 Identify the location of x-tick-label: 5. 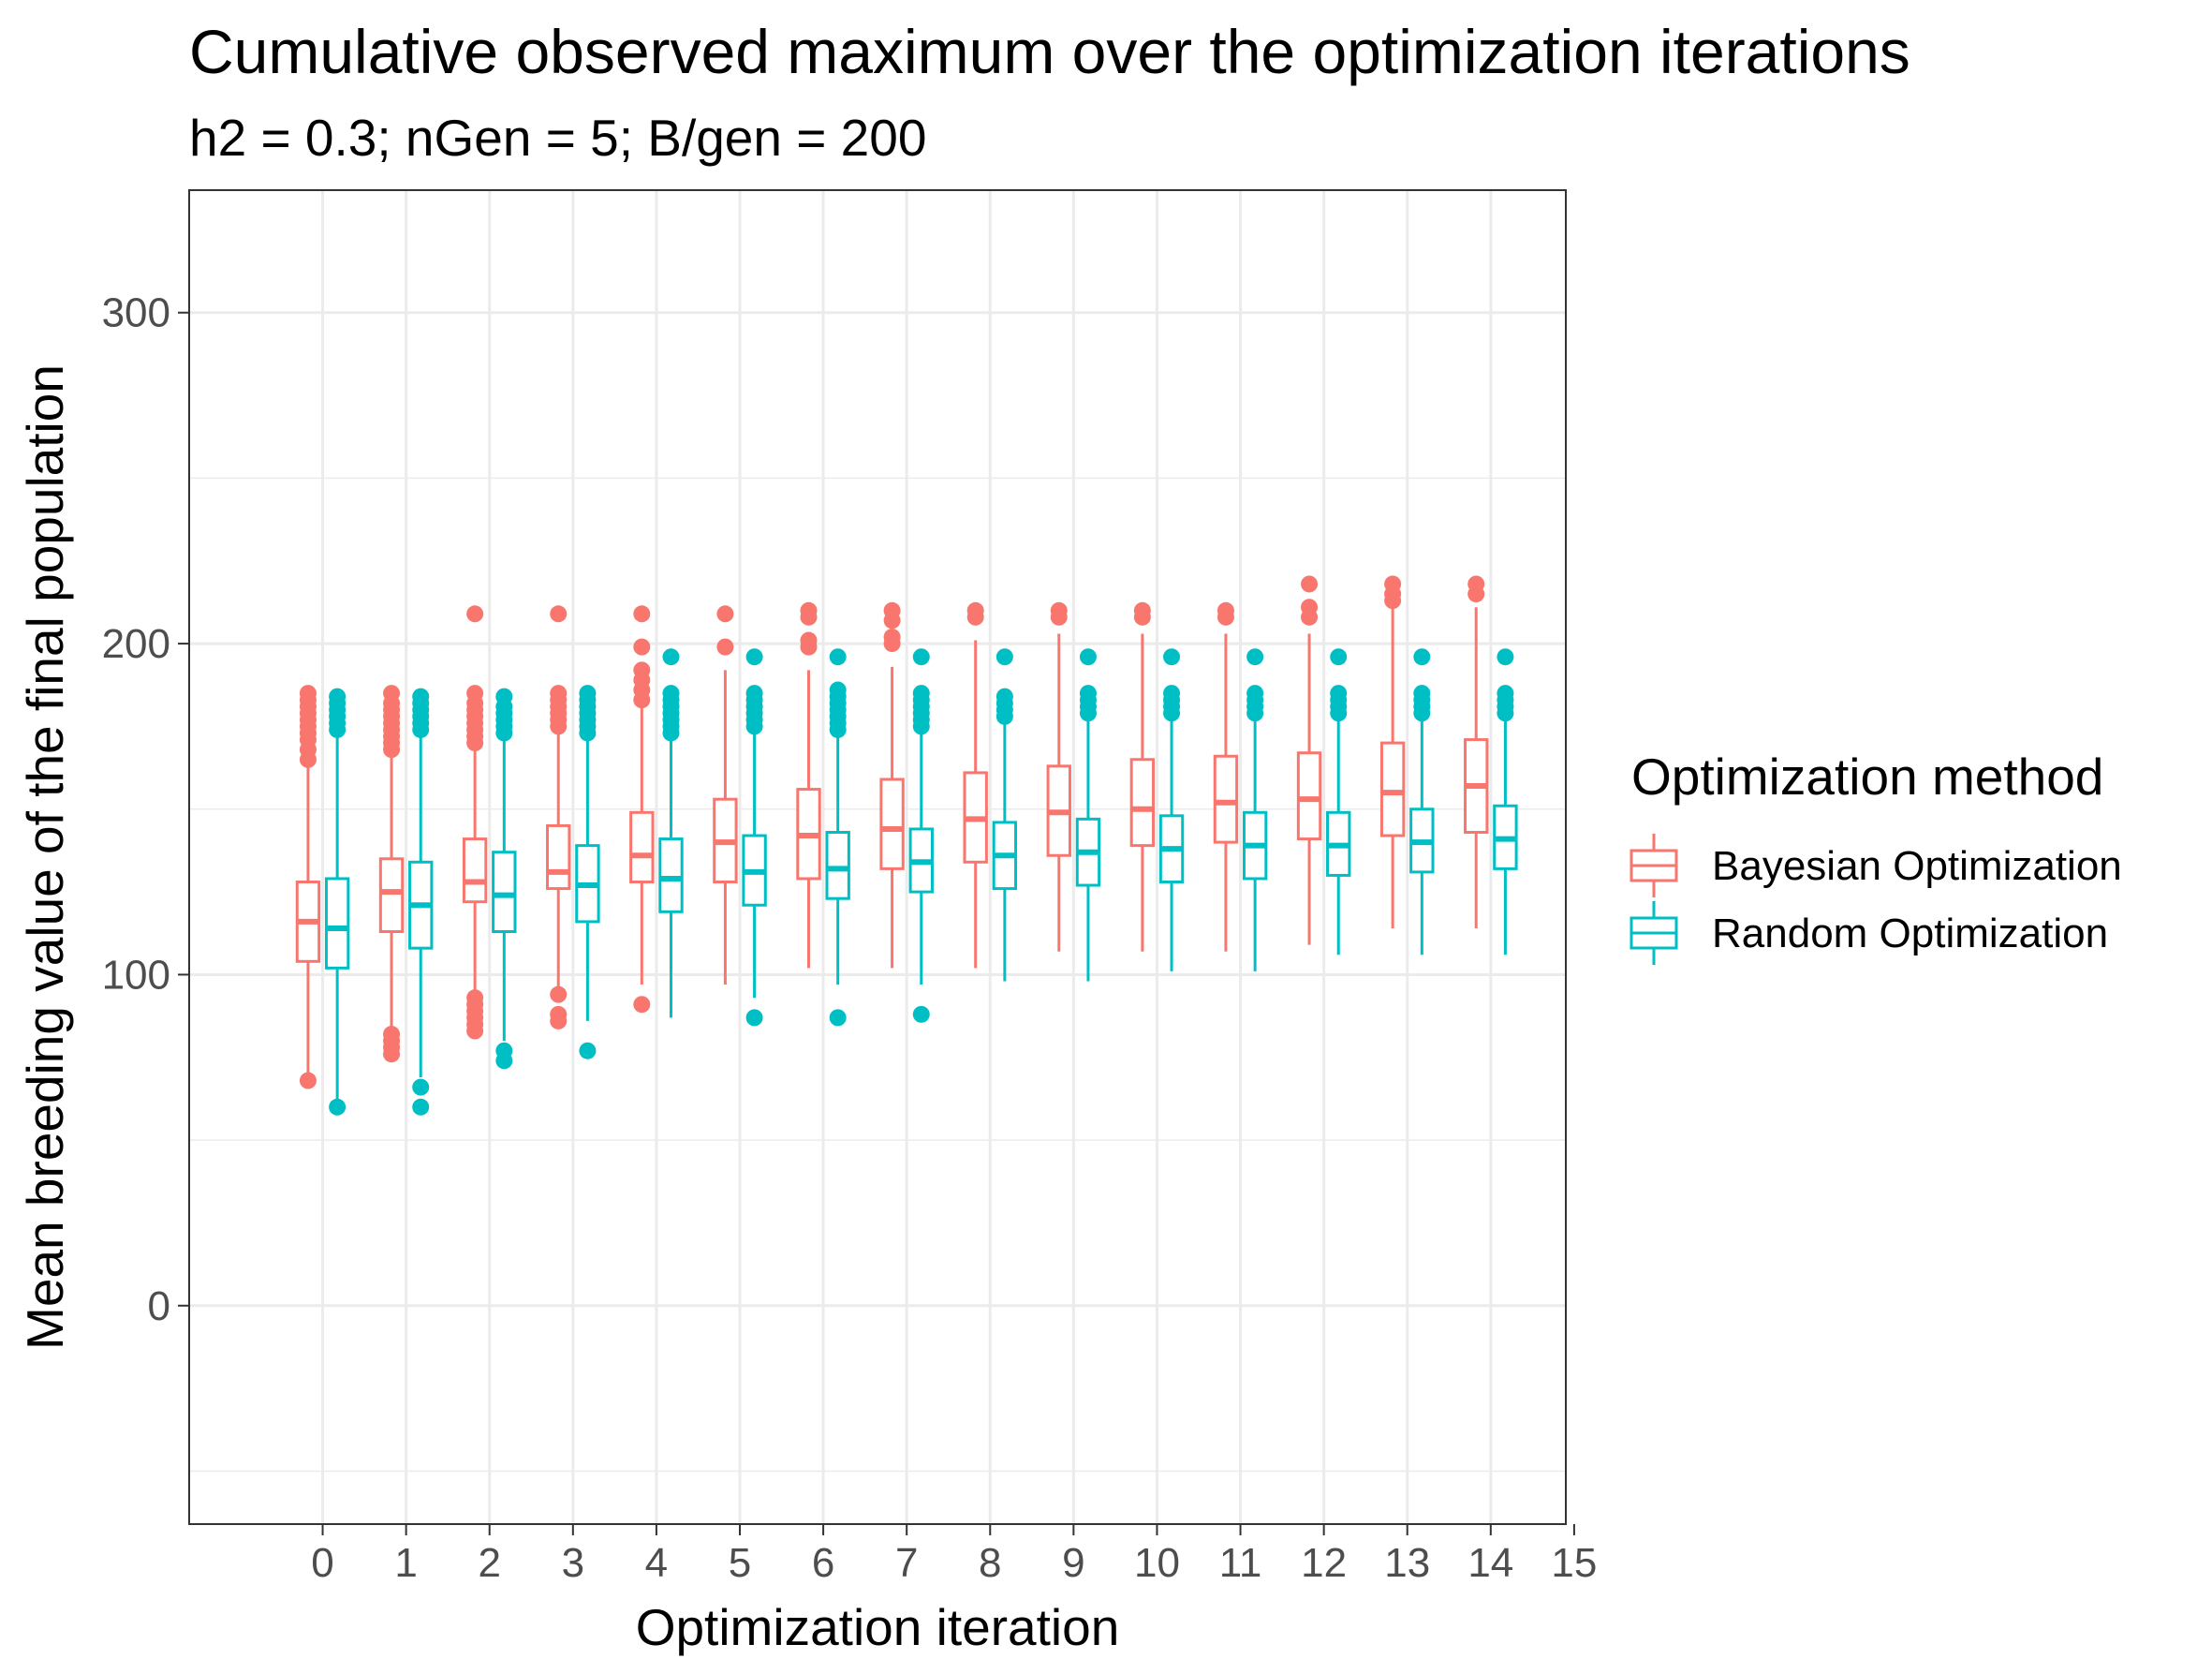
(740, 1563).